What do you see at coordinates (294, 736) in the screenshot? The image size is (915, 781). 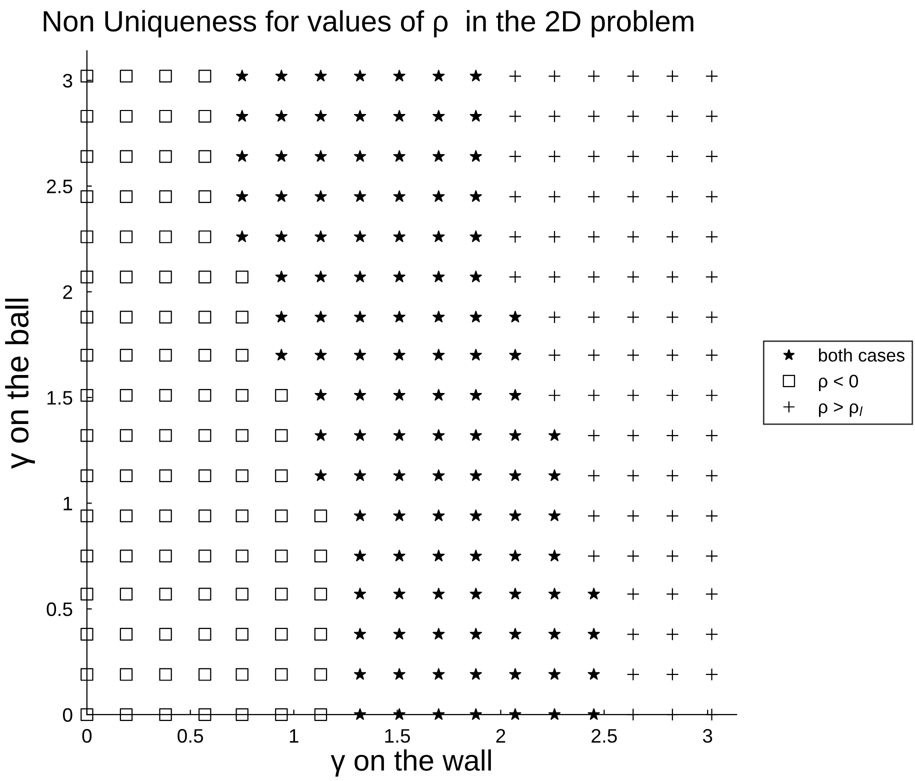 I see `x-tick-label: 1` at bounding box center [294, 736].